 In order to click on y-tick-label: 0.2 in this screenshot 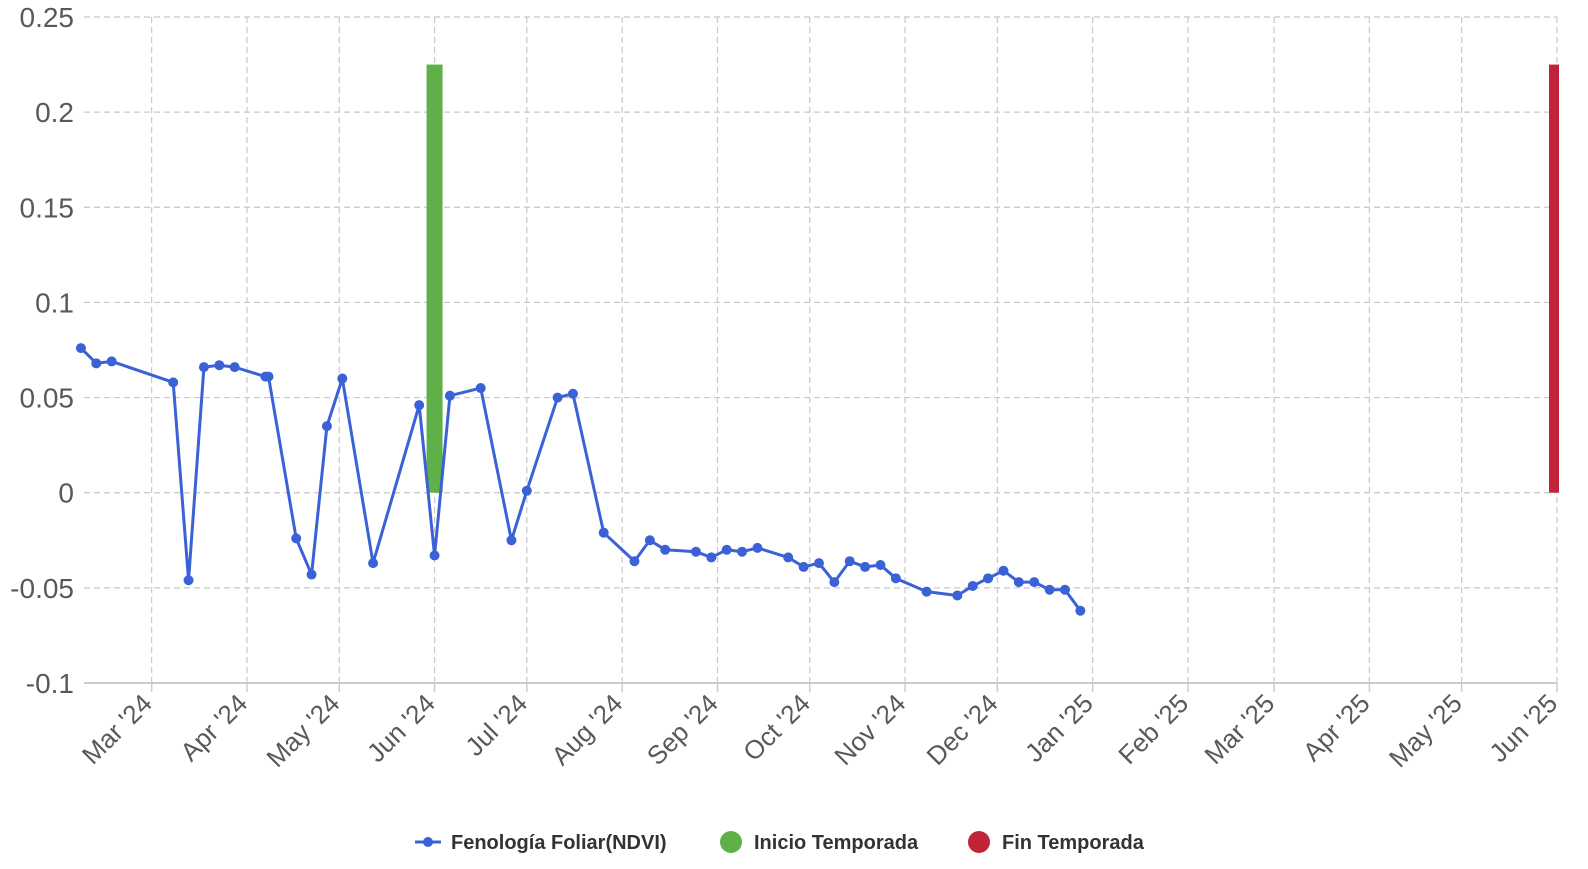, I will do `click(54, 112)`.